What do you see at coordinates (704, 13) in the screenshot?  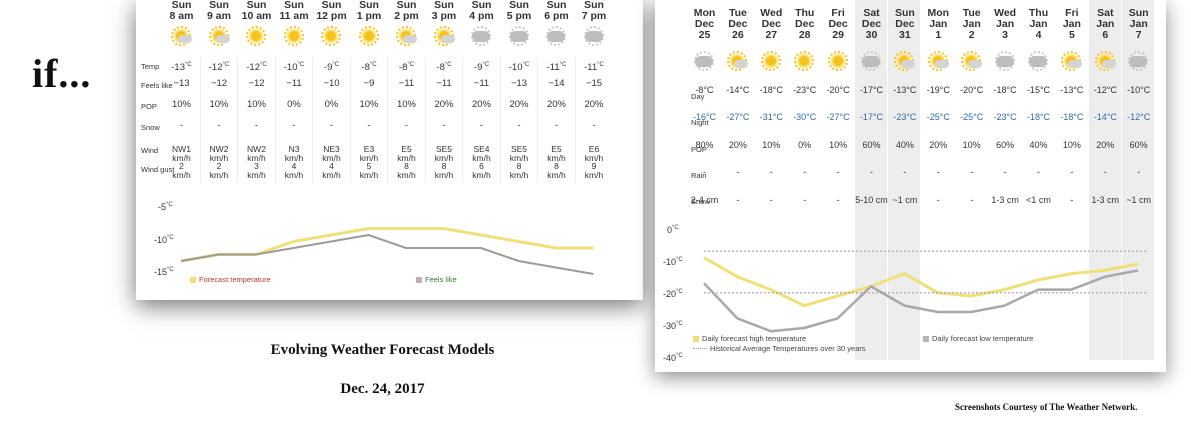 I see `day-dow: Mon` at bounding box center [704, 13].